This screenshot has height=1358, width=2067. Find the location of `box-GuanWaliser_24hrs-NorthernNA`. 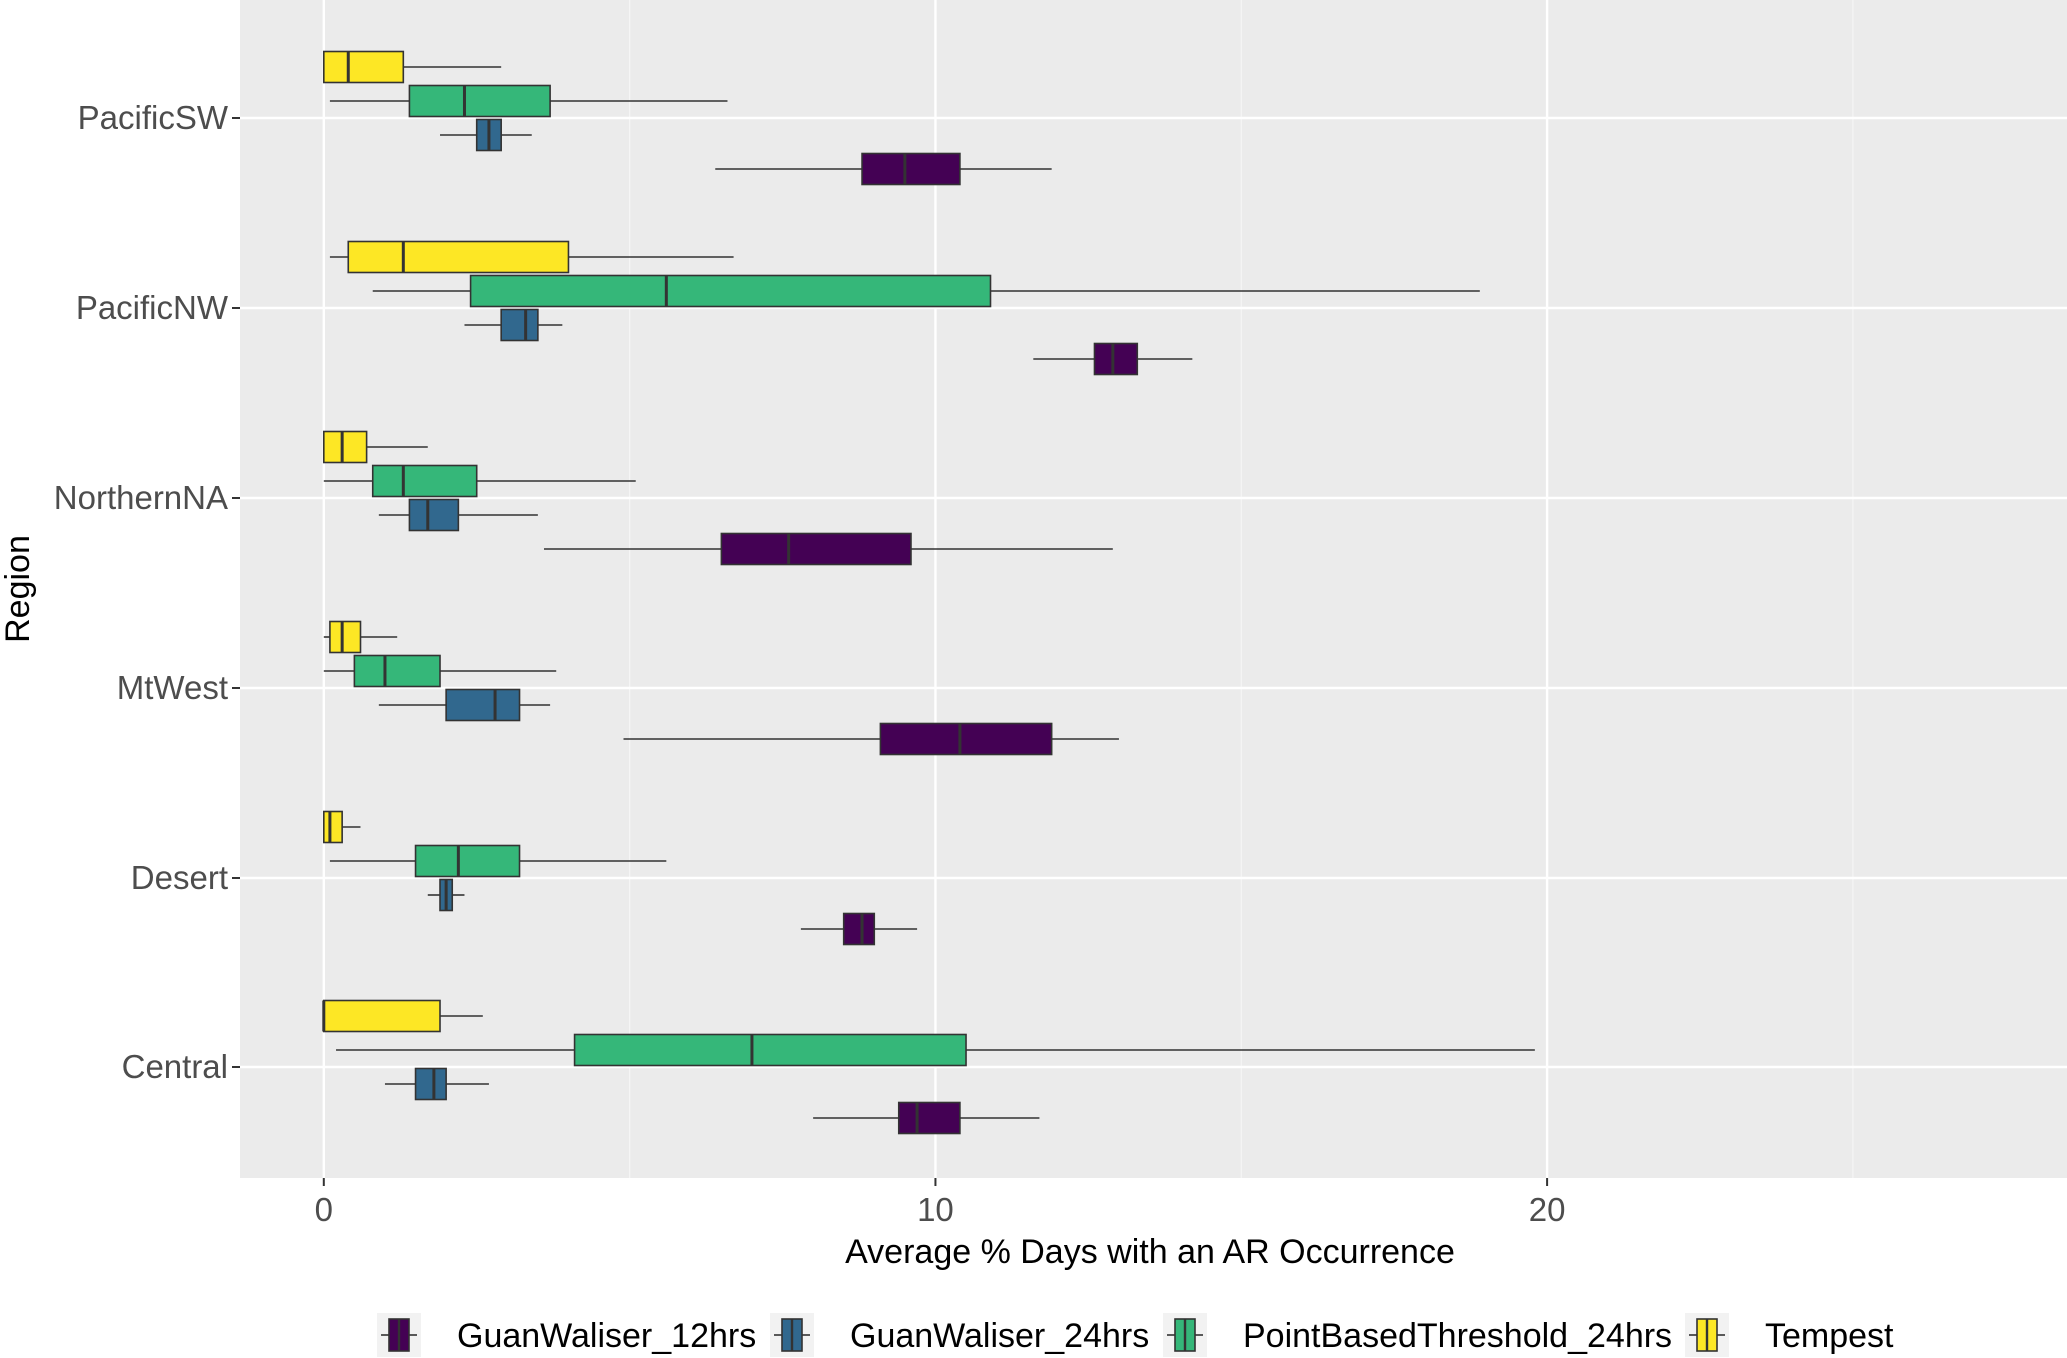

box-GuanWaliser_24hrs-NorthernNA is located at coordinates (458, 515).